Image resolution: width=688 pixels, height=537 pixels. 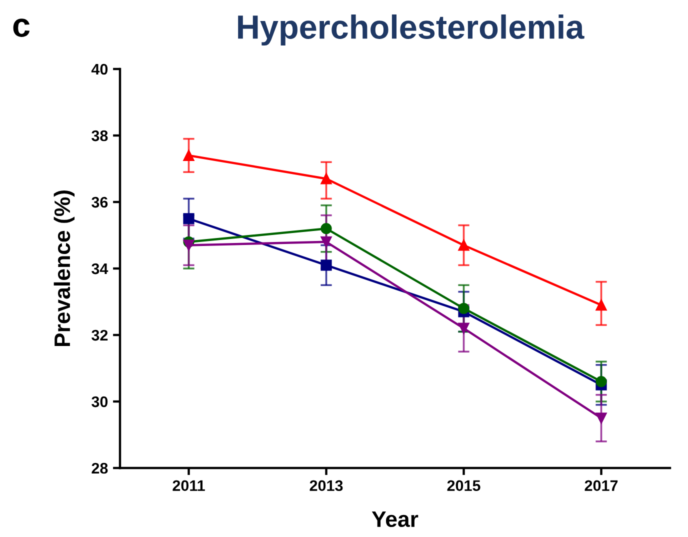 I want to click on y-axis-title: Prevalence (%), so click(x=64, y=268).